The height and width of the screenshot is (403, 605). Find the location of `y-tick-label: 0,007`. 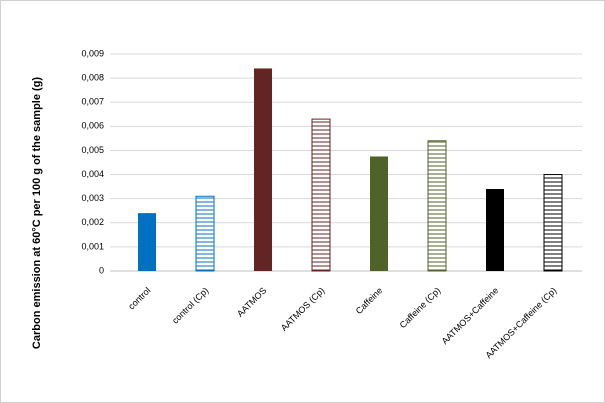

y-tick-label: 0,007 is located at coordinates (92, 102).